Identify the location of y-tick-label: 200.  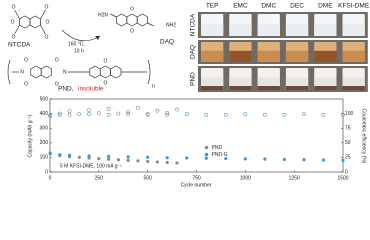
(44, 143).